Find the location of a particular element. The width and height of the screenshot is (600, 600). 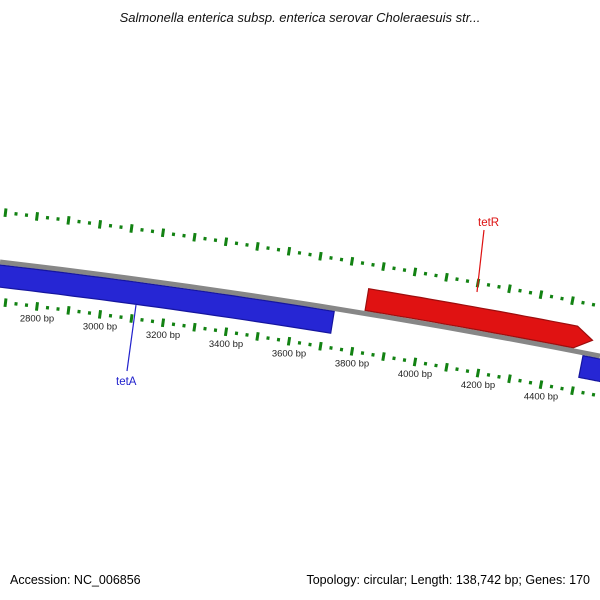

feature-tetA-arrow is located at coordinates (167, 299).